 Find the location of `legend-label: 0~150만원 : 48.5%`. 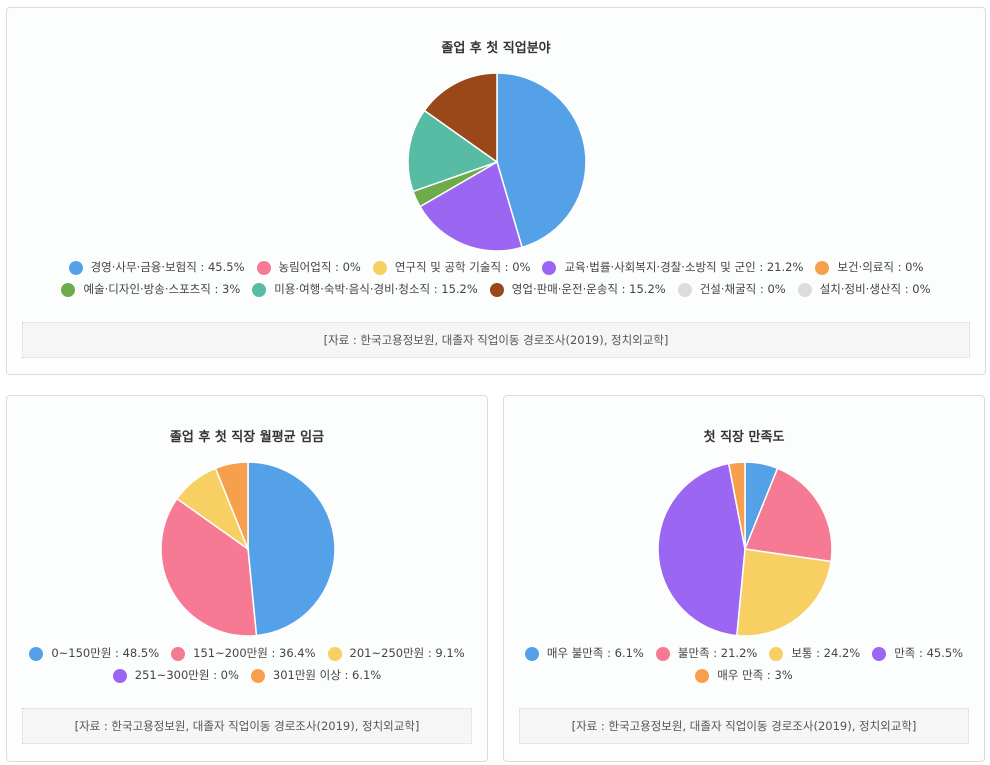

legend-label: 0~150만원 : 48.5% is located at coordinates (105, 653).